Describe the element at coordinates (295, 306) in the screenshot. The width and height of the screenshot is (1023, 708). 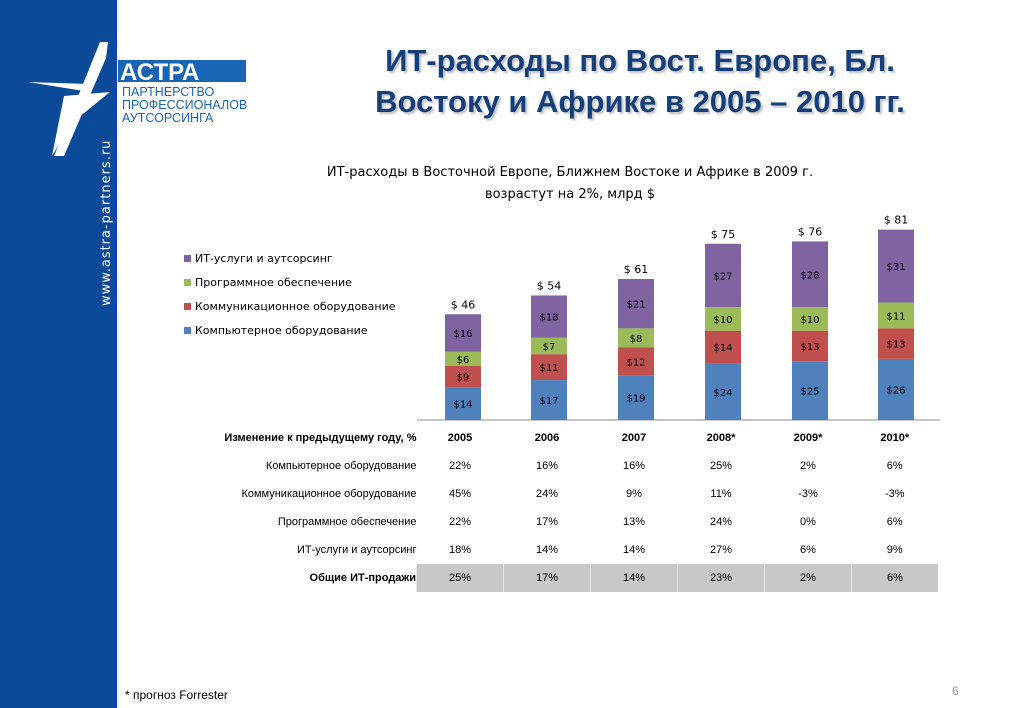
I see `legend-label-communication: Коммуникационное оборудование` at that location.